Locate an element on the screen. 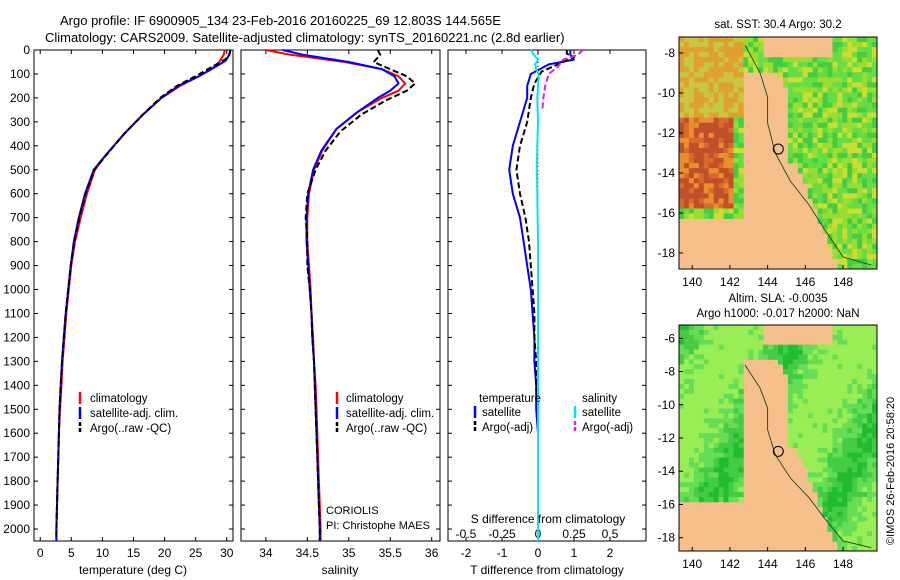 This screenshot has width=900, height=580. depth-tick-label: 1000 is located at coordinates (16, 290).